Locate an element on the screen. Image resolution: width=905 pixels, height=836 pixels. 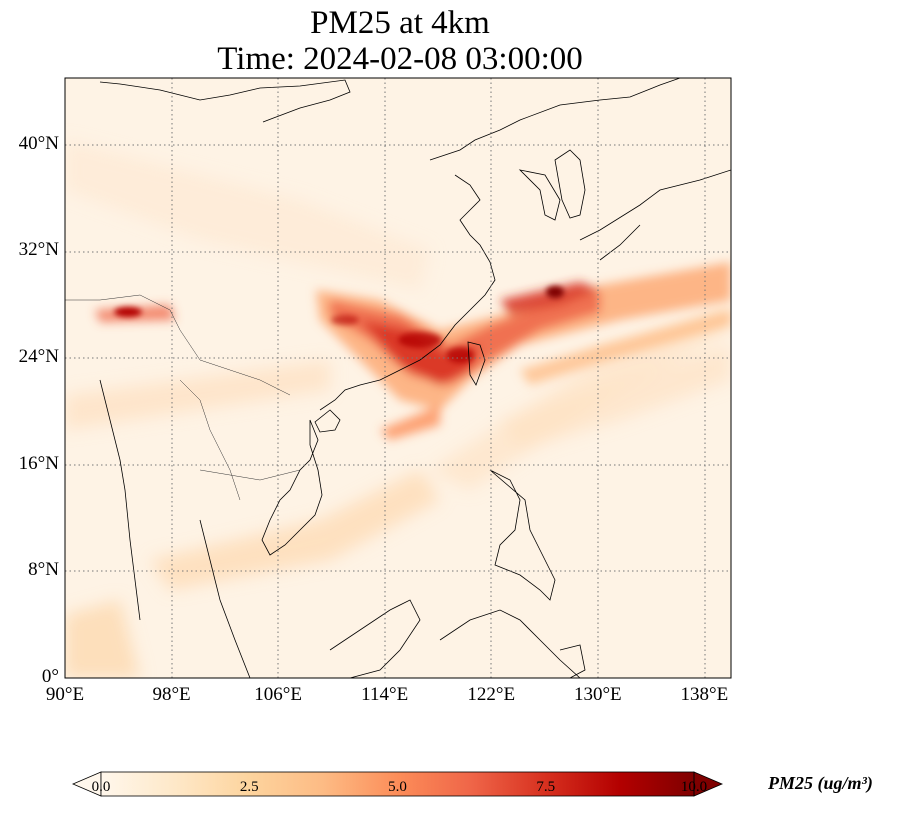
x-tick-label: 122°E is located at coordinates (491, 694).